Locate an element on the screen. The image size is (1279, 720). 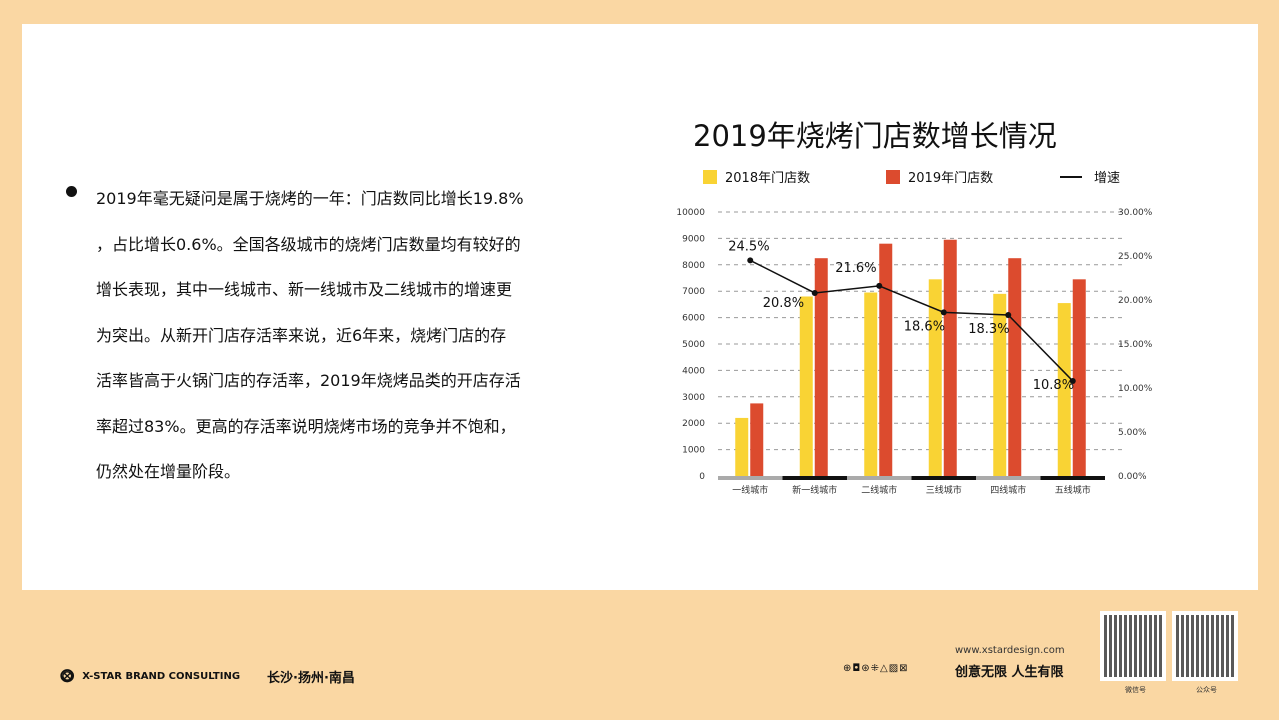
x-tick-label: 二线城市 is located at coordinates (879, 490).